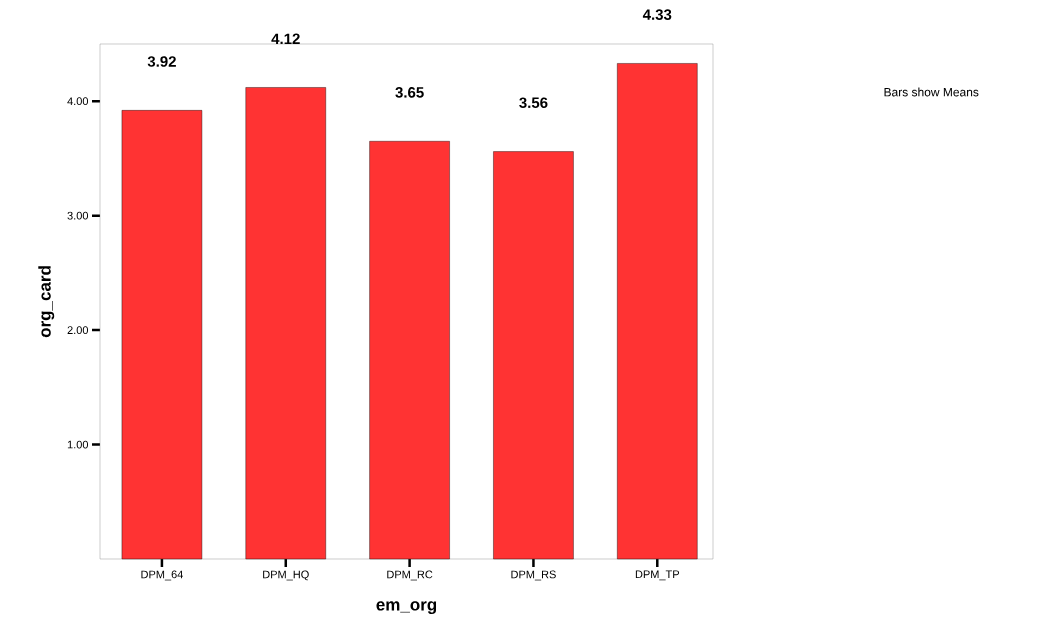  Describe the element at coordinates (409, 92) in the screenshot. I see `data-label: 3.65` at that location.